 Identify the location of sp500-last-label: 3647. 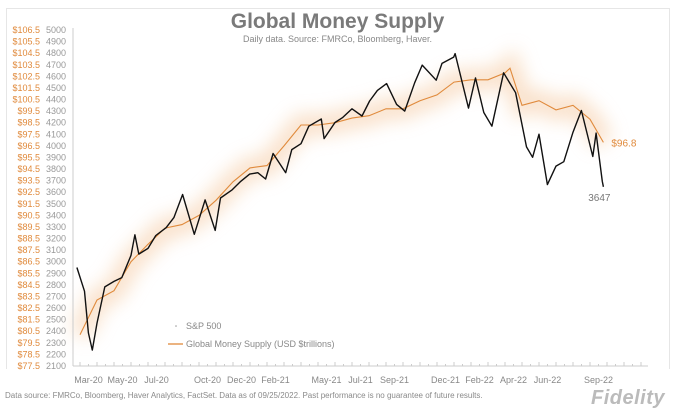
(599, 198).